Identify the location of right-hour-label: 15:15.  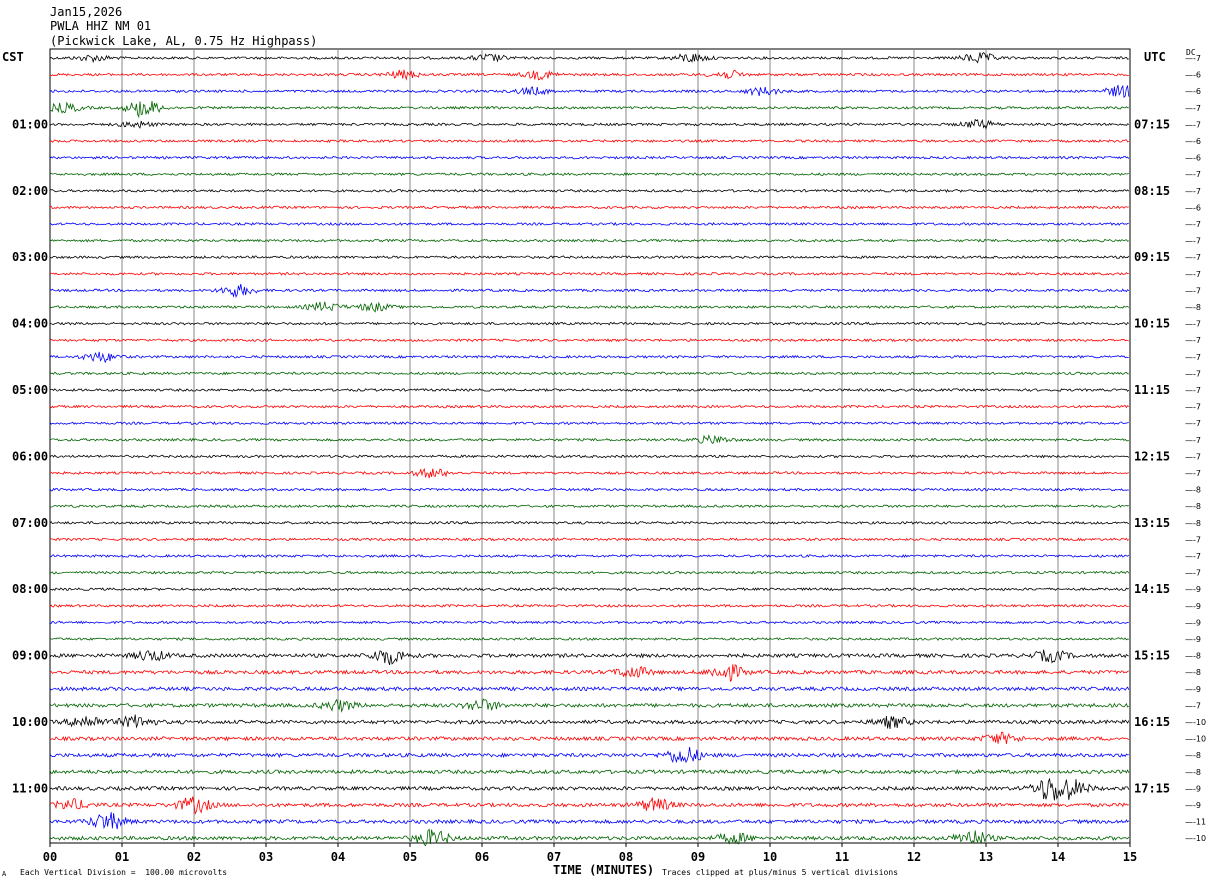
(1152, 656).